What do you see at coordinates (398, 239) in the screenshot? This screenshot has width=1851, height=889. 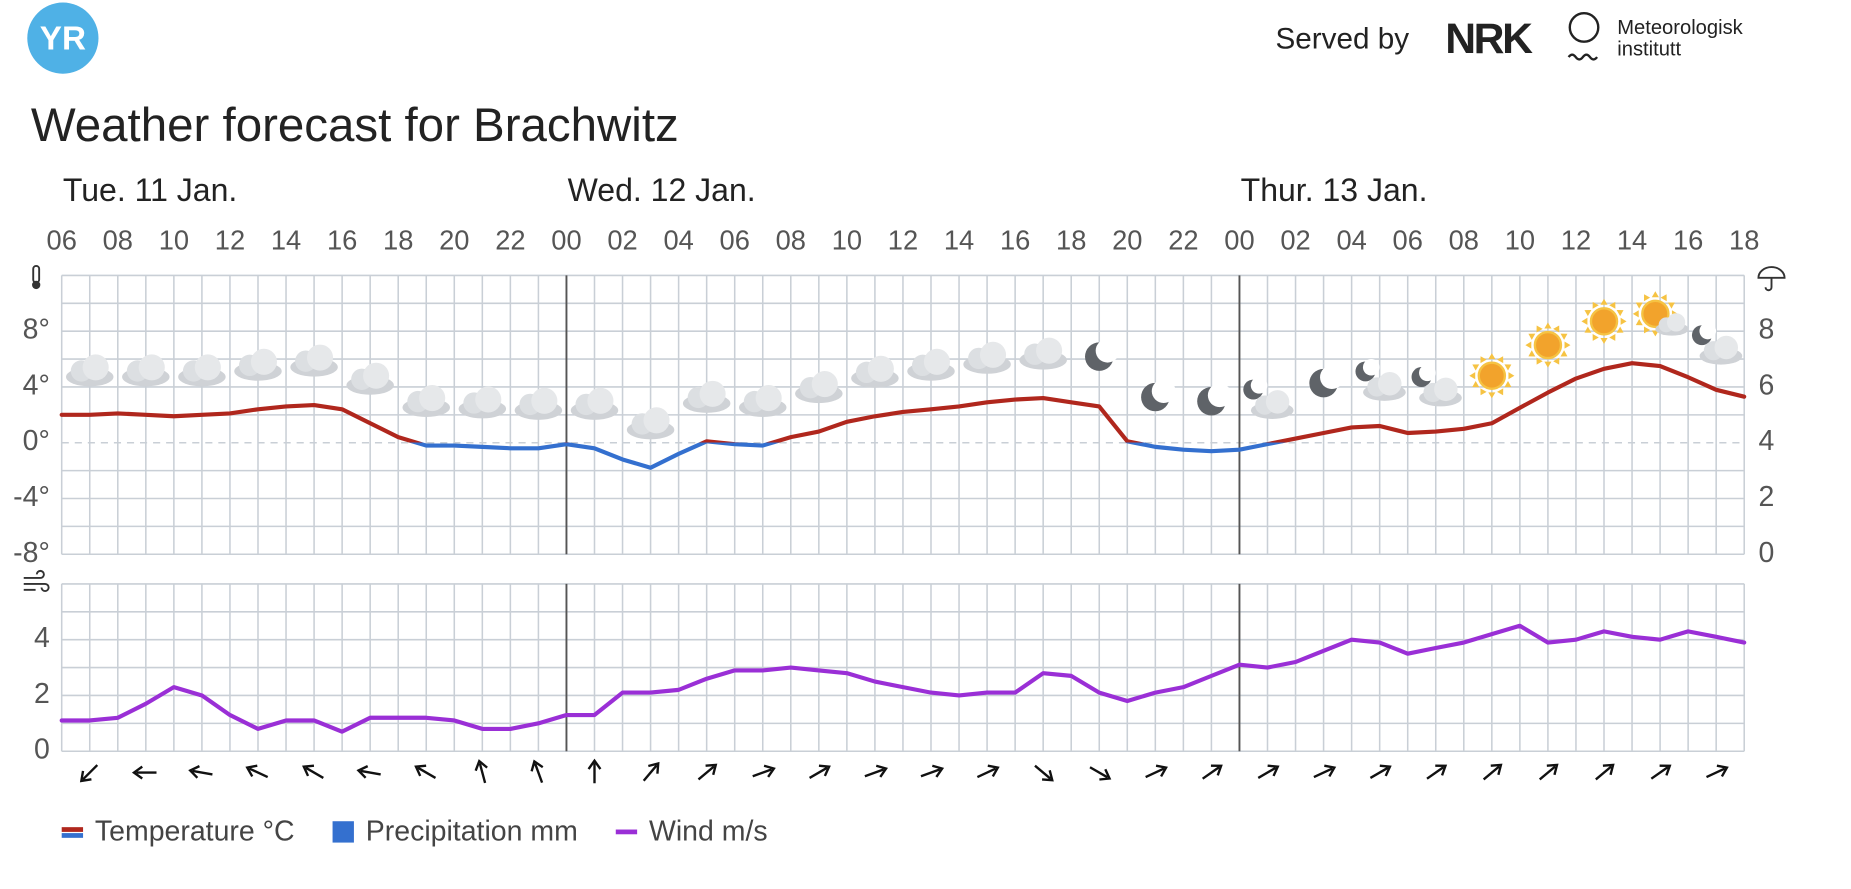 I see `hour-label: 18` at bounding box center [398, 239].